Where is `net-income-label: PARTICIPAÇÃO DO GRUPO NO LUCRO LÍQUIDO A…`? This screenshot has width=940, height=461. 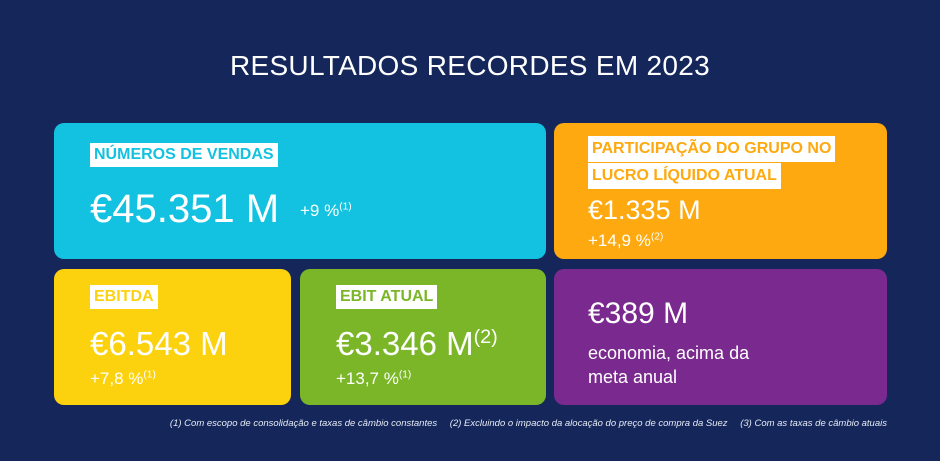
net-income-label: PARTICIPAÇÃO DO GRUPO NO LUCRO LÍQUIDO A… is located at coordinates (712, 163).